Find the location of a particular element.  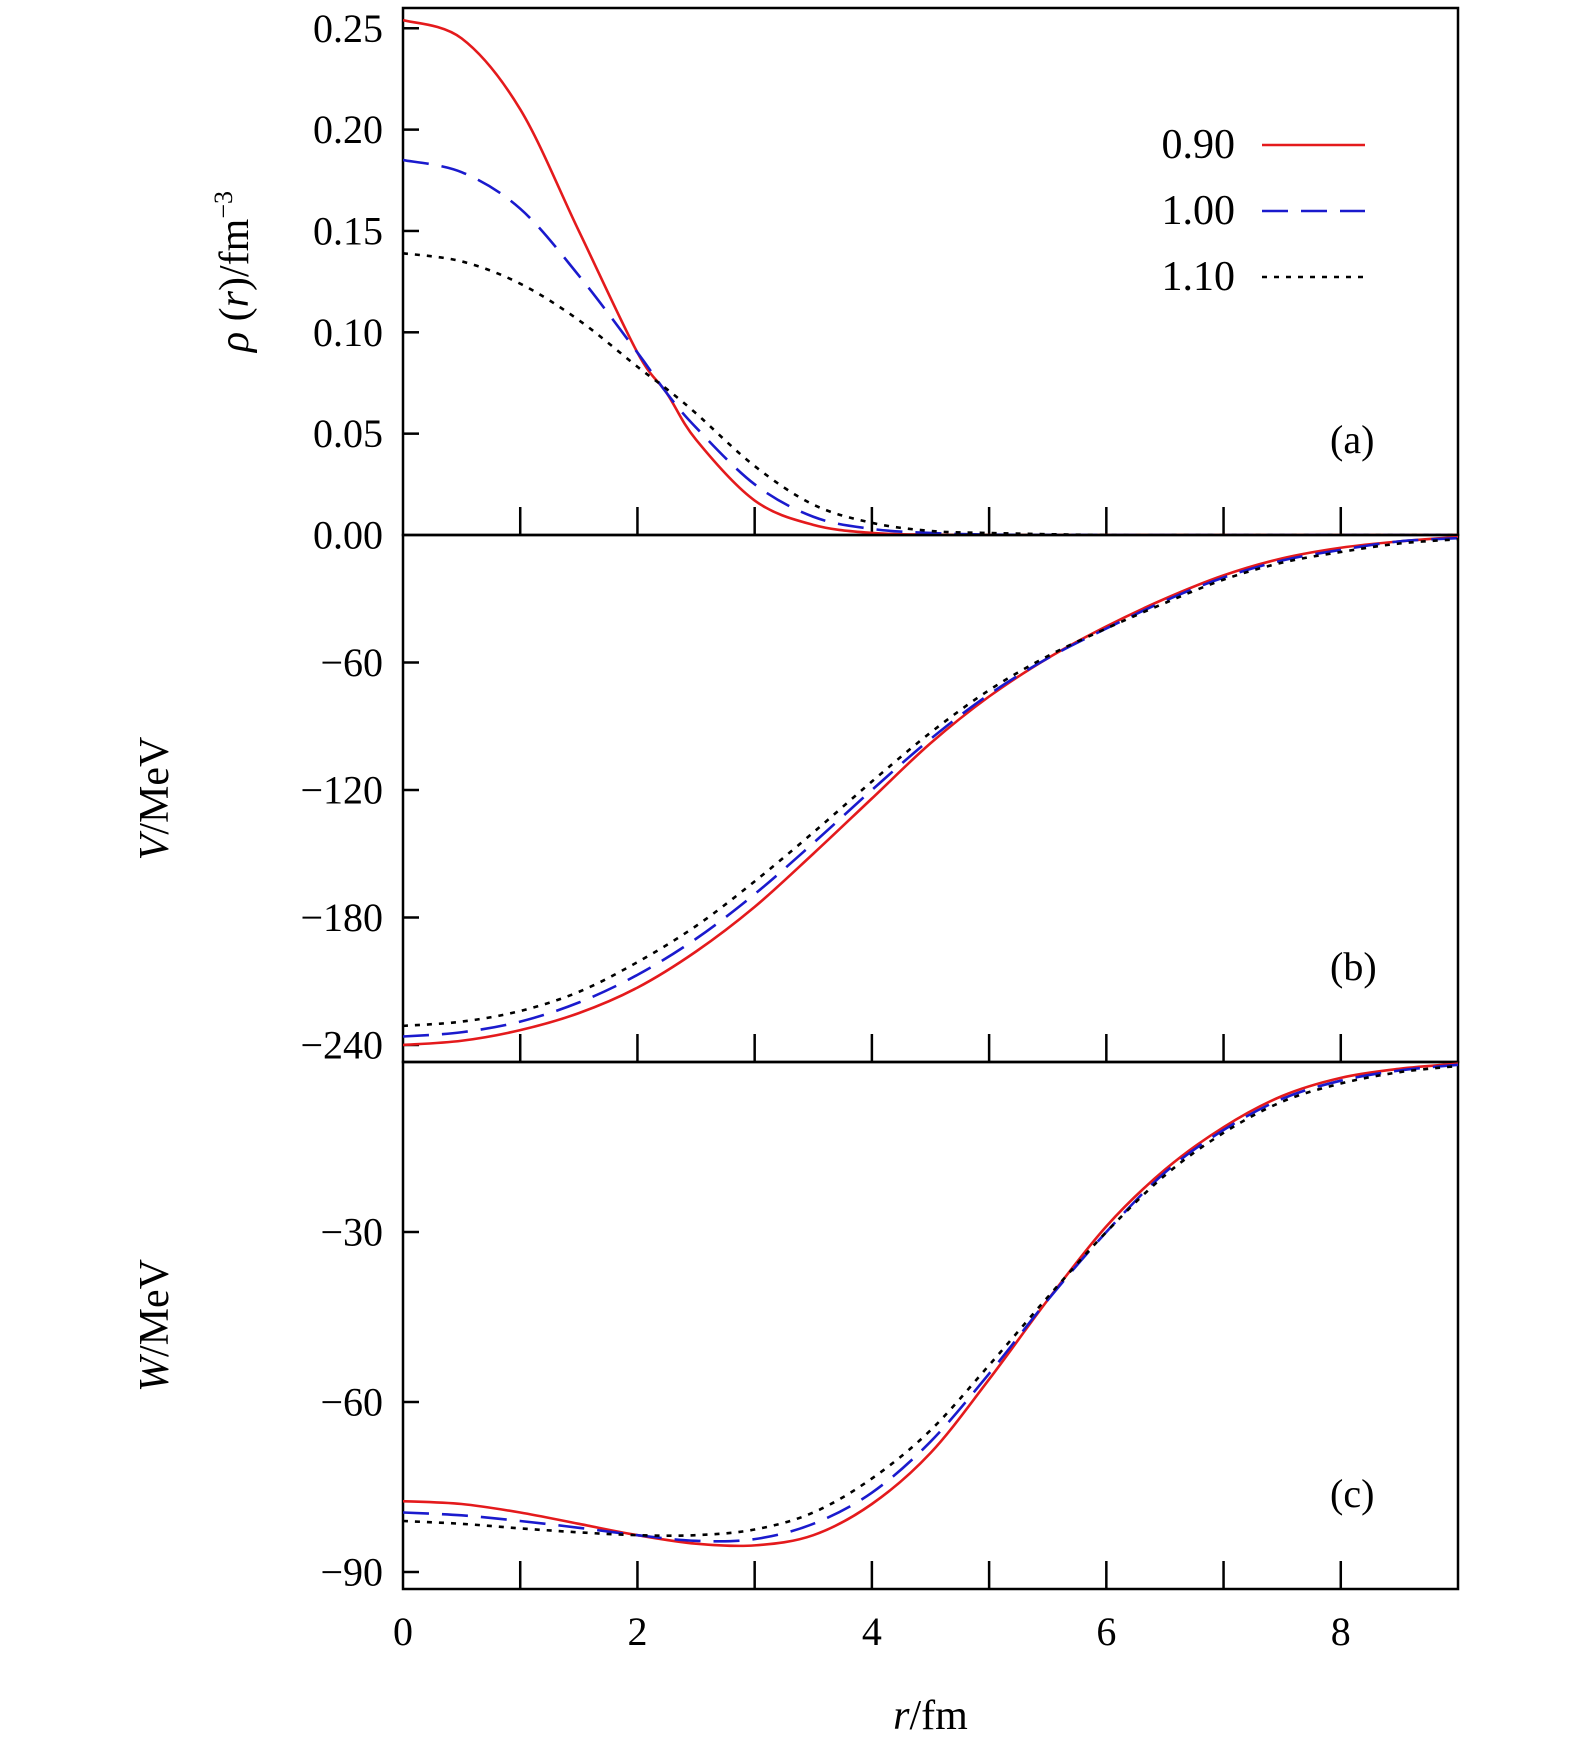

x-axis-title-variable: r is located at coordinates (901, 1716).